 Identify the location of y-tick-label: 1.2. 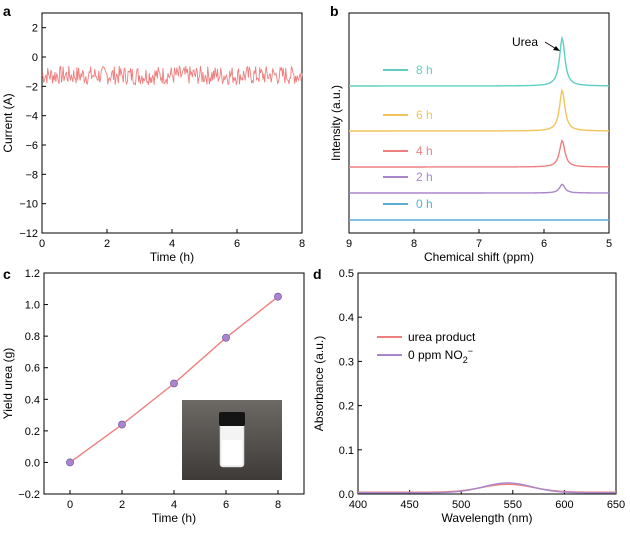
(32, 274).